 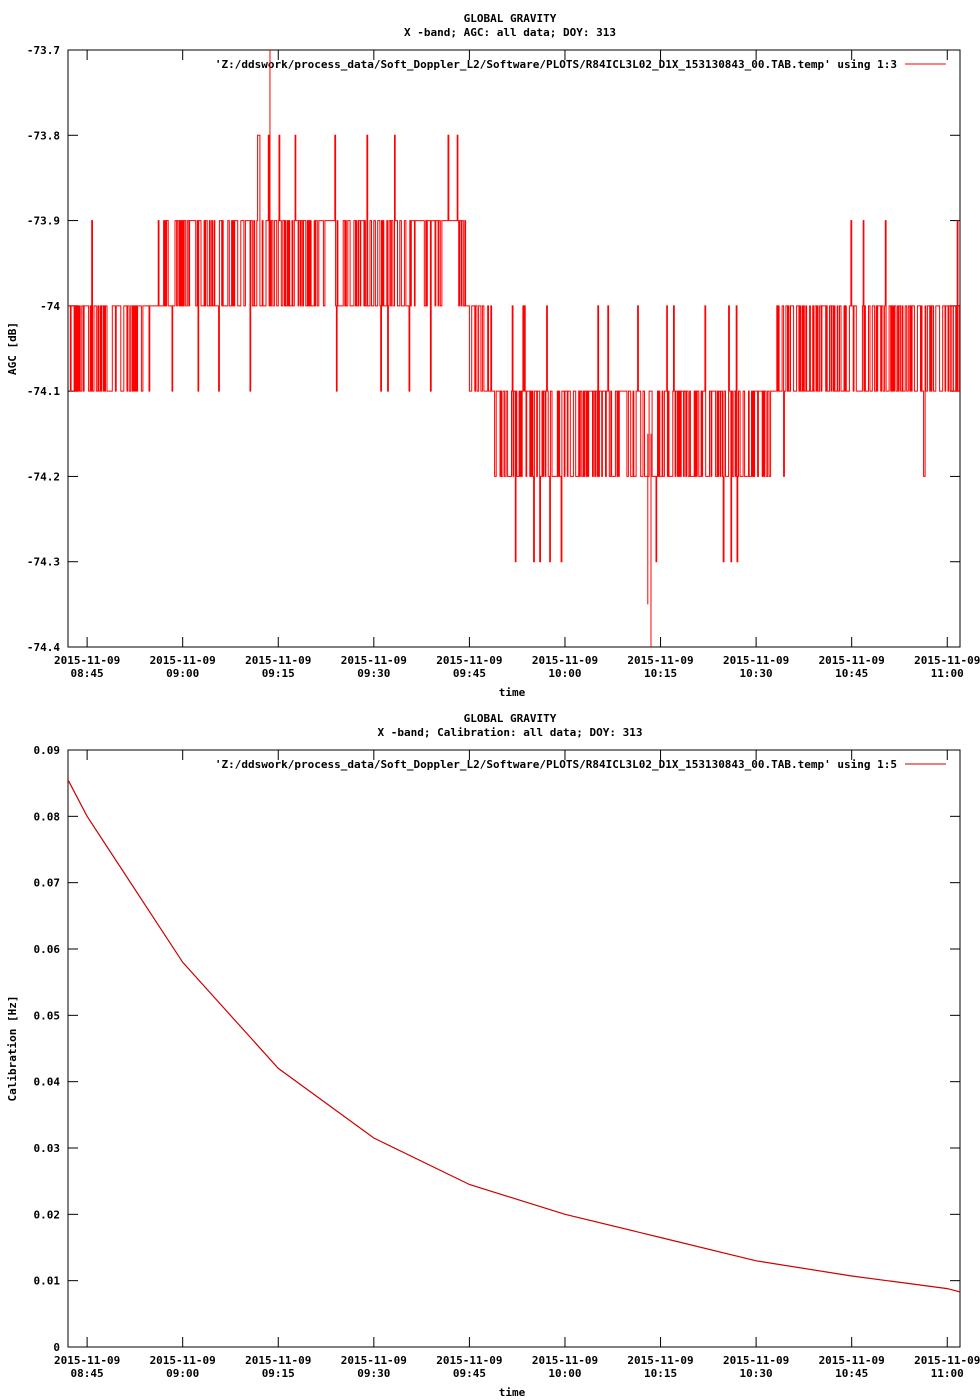 What do you see at coordinates (43, 221) in the screenshot?
I see `y-tick-label: -73.9` at bounding box center [43, 221].